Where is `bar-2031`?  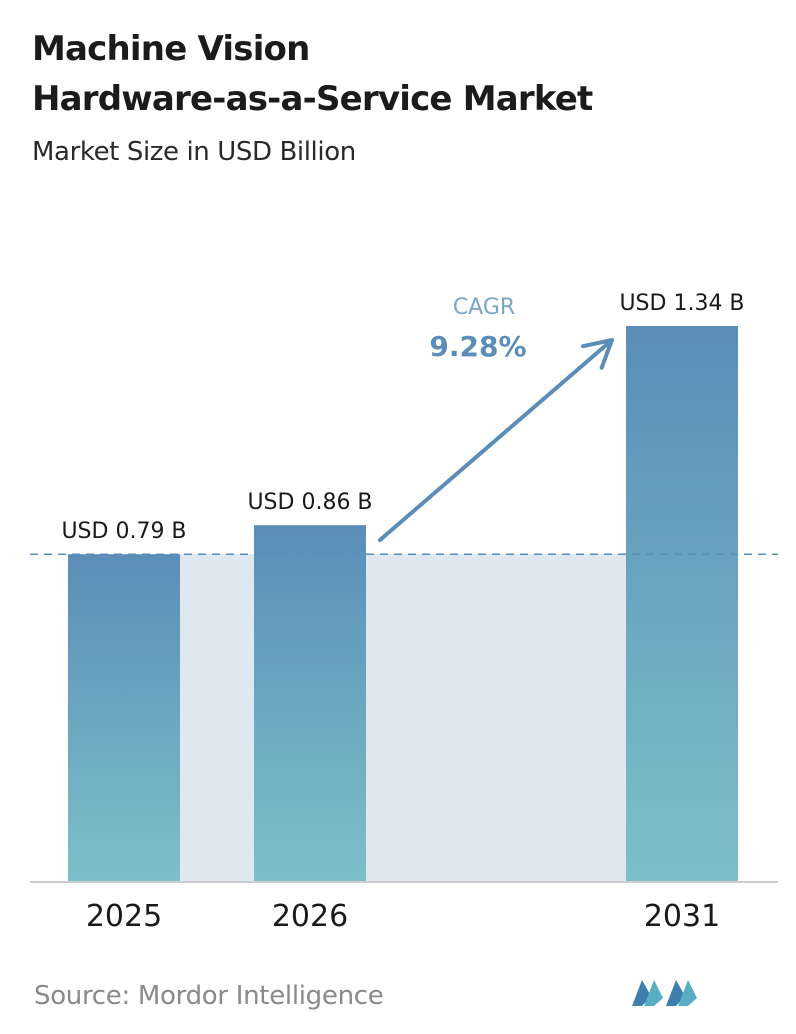 bar-2031 is located at coordinates (682, 604).